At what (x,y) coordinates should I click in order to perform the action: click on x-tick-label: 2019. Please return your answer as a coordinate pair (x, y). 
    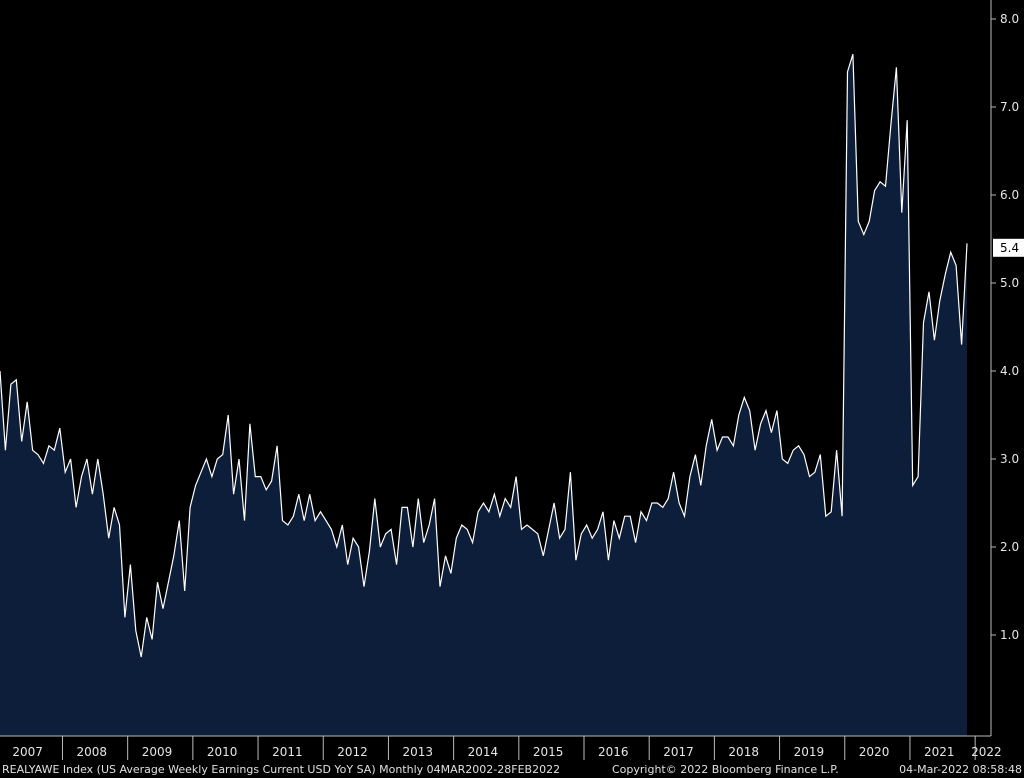
    Looking at the image, I should click on (809, 752).